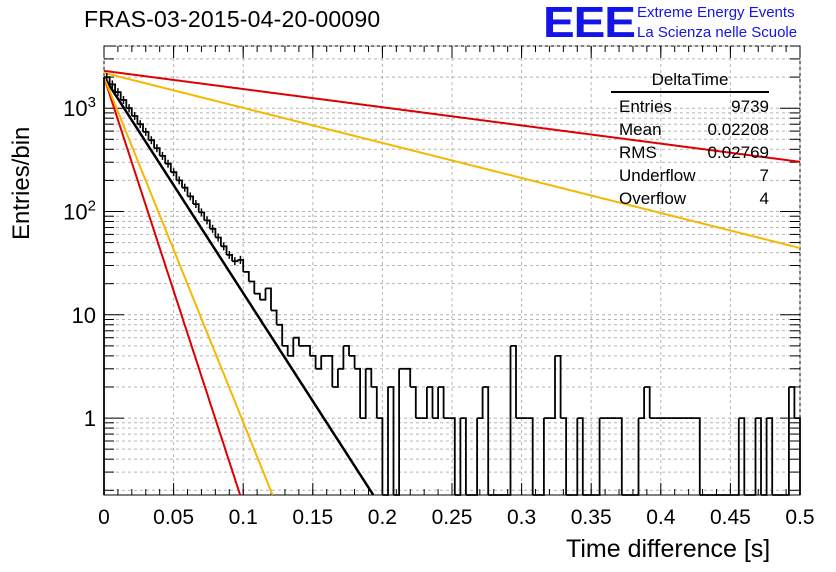  I want to click on stats-label: Entries, so click(645, 106).